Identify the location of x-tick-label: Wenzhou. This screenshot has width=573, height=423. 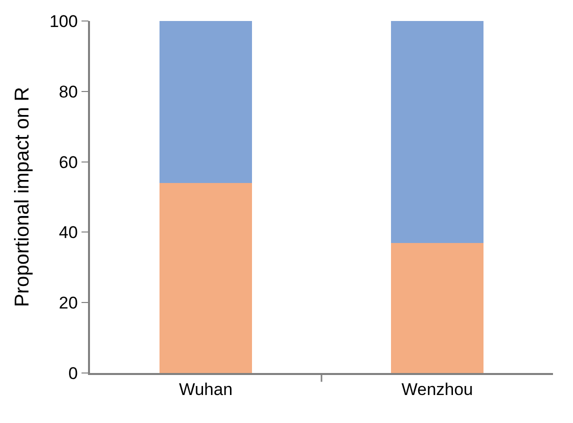
(437, 390).